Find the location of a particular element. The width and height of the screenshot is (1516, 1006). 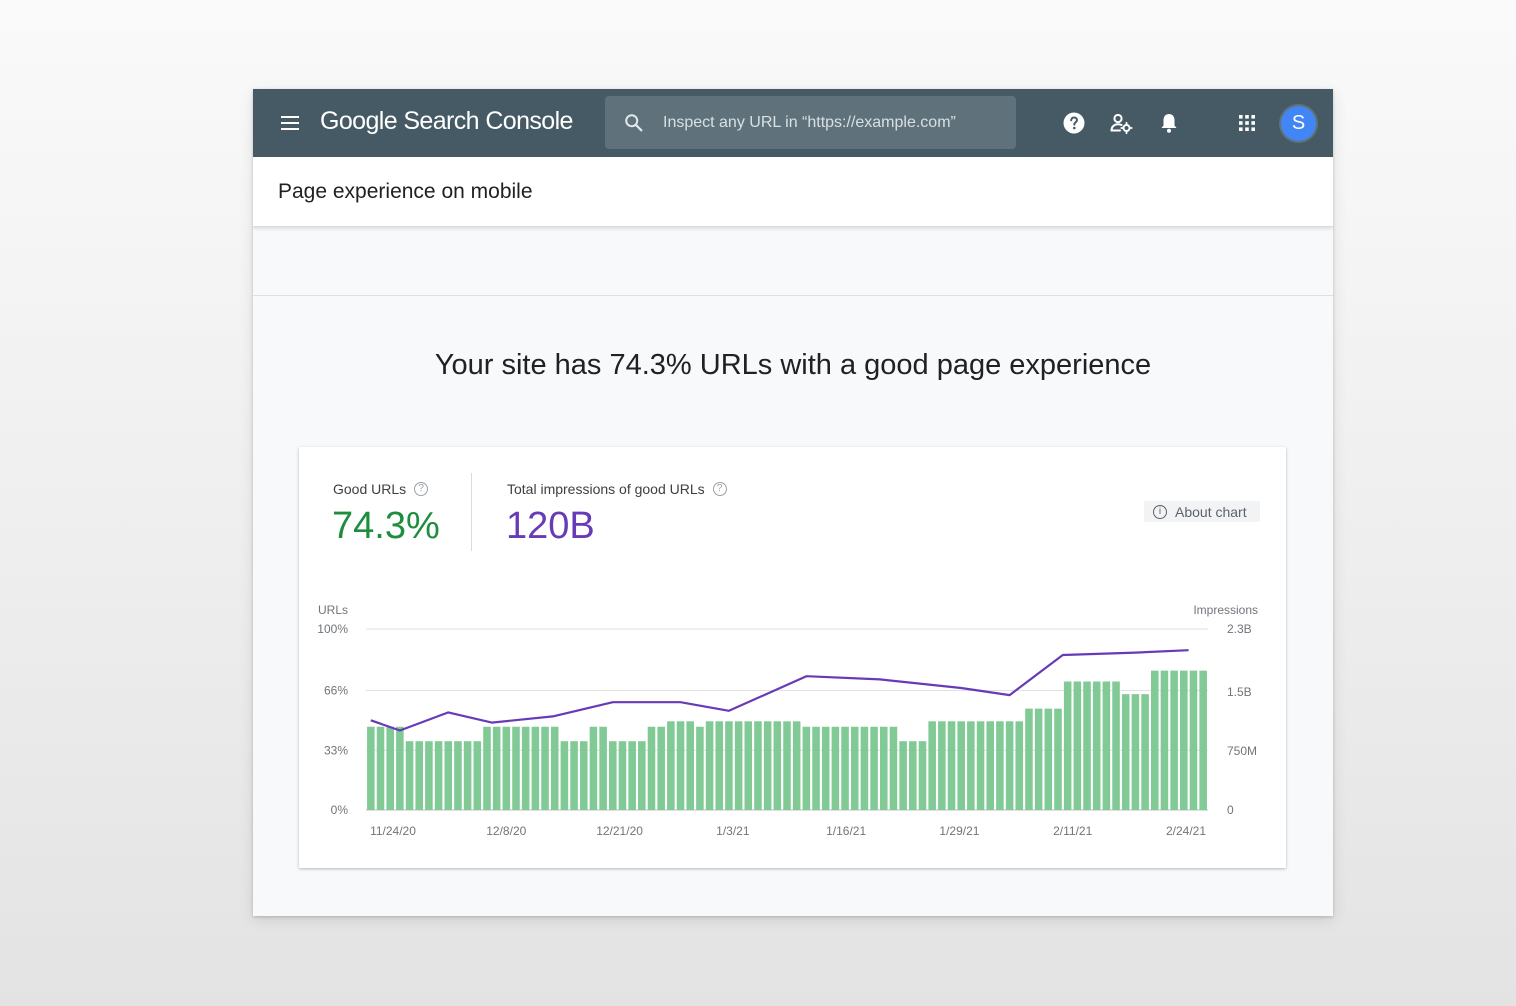

page-title: Page experience on mobile is located at coordinates (405, 191).